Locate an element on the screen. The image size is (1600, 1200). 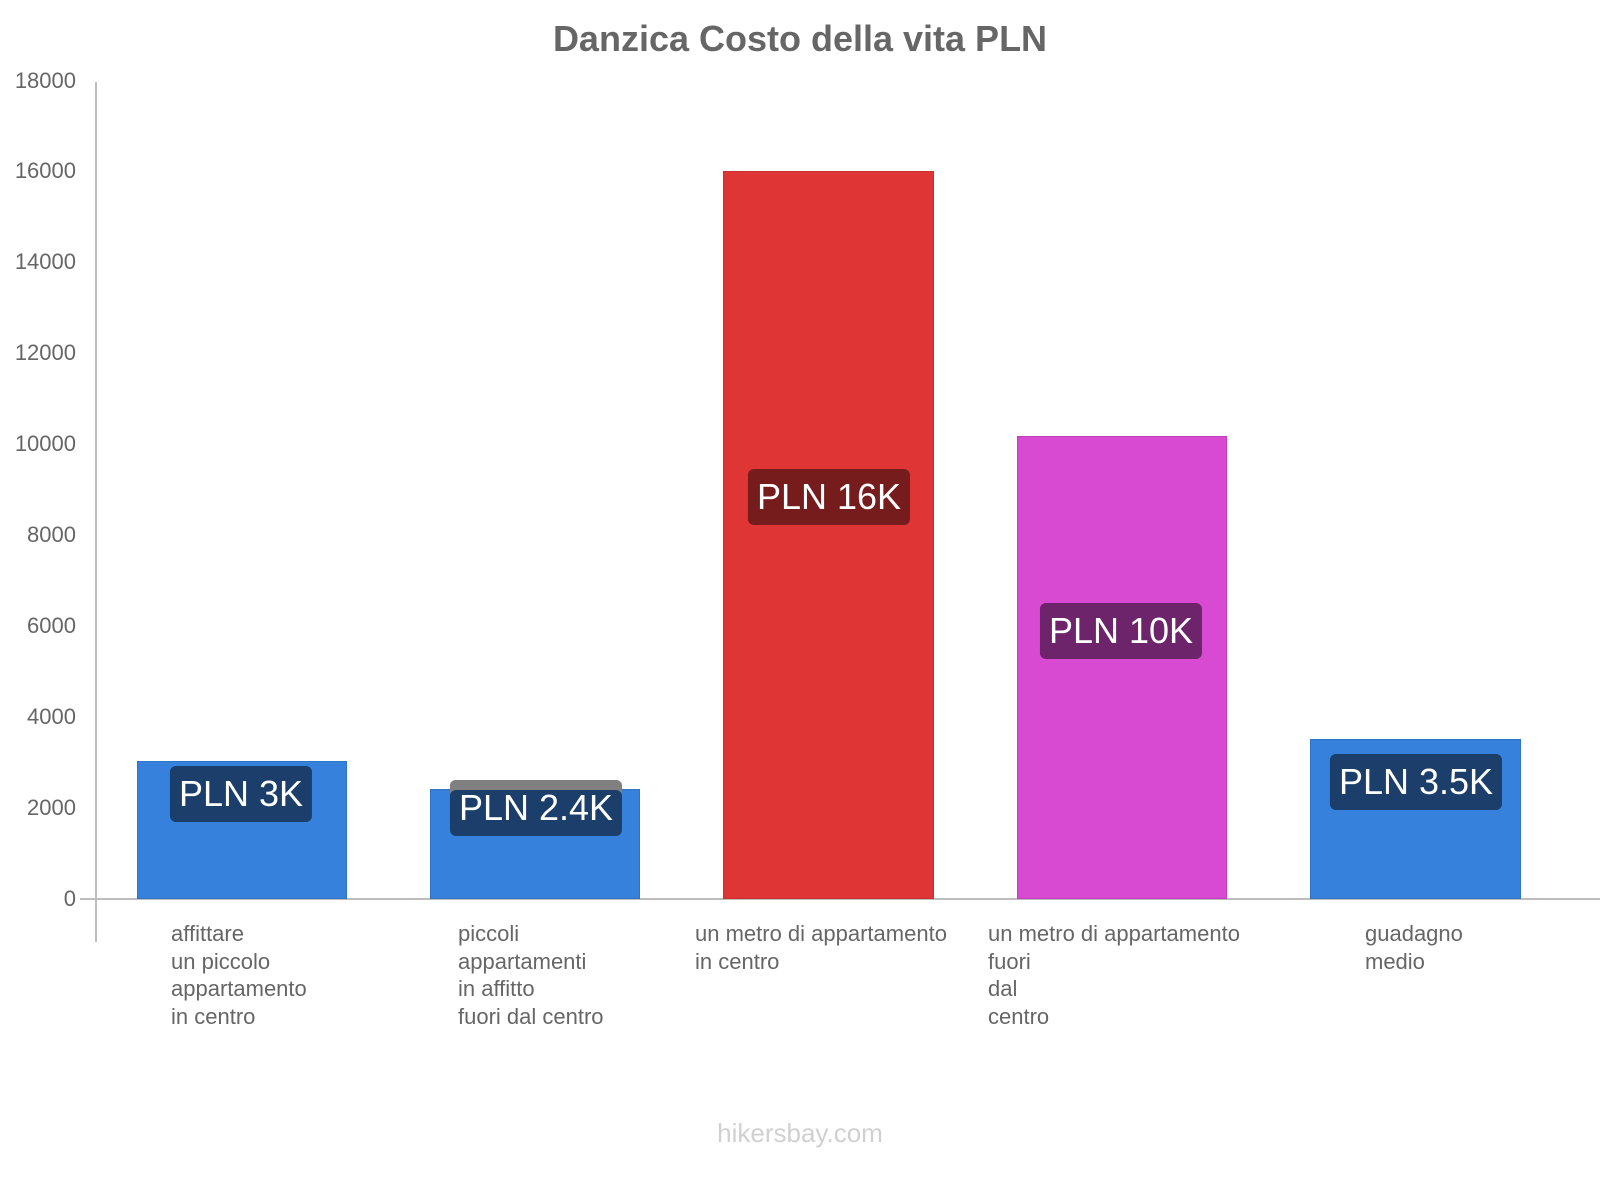
y-tick-label: 0 is located at coordinates (69, 898).